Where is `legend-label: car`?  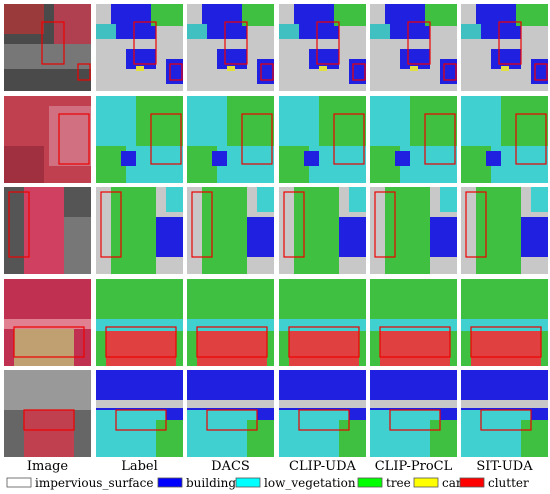 legend-label: car is located at coordinates (452, 483).